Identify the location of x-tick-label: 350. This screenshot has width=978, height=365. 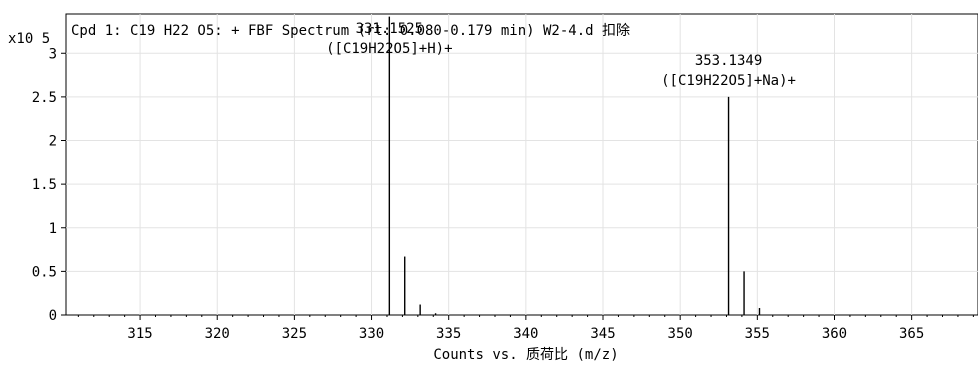
(680, 334).